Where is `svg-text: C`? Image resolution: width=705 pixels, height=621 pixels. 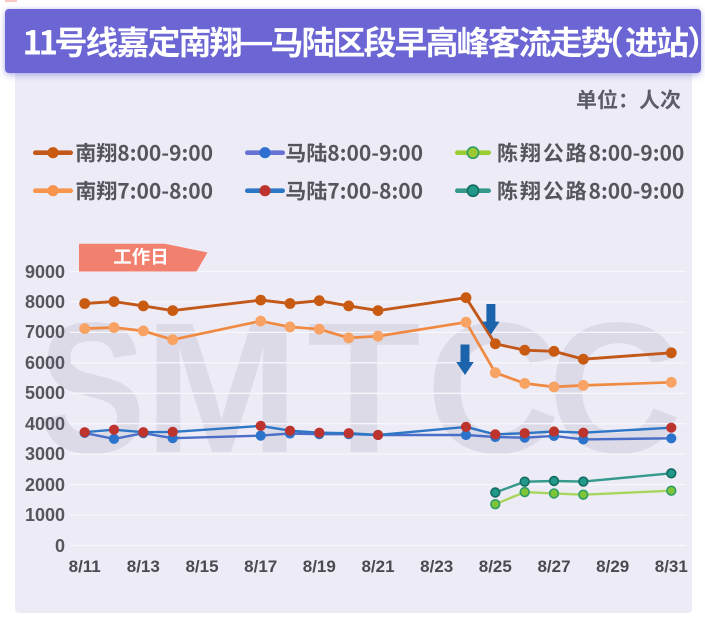 svg-text: C is located at coordinates (615, 388).